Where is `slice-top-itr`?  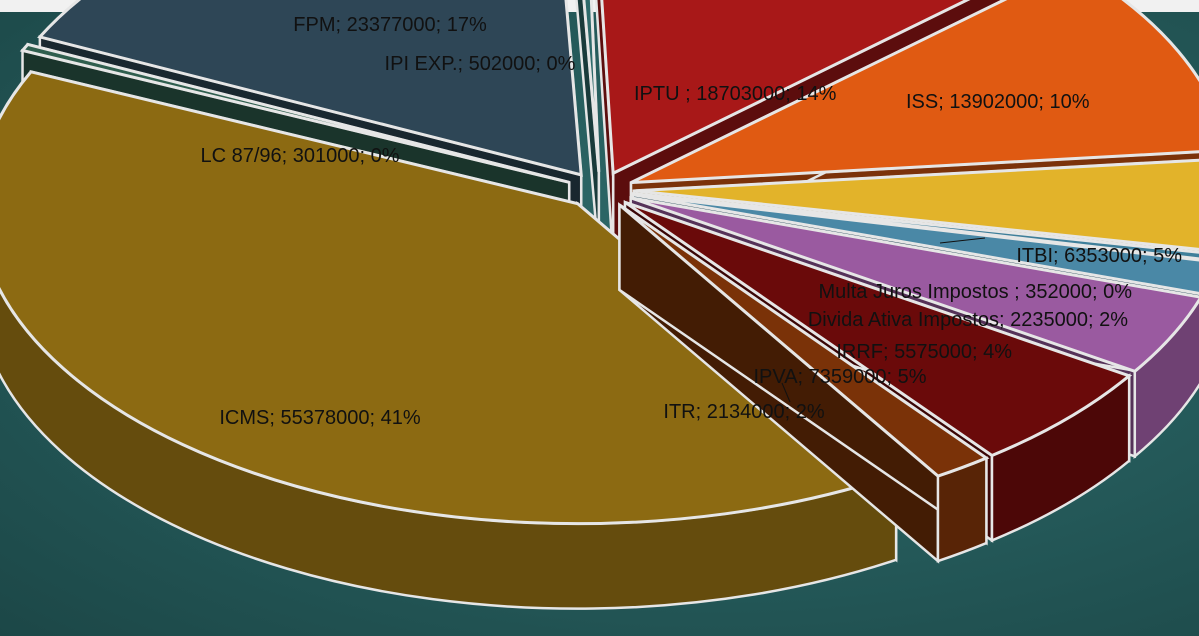 slice-top-itr is located at coordinates (804, 340).